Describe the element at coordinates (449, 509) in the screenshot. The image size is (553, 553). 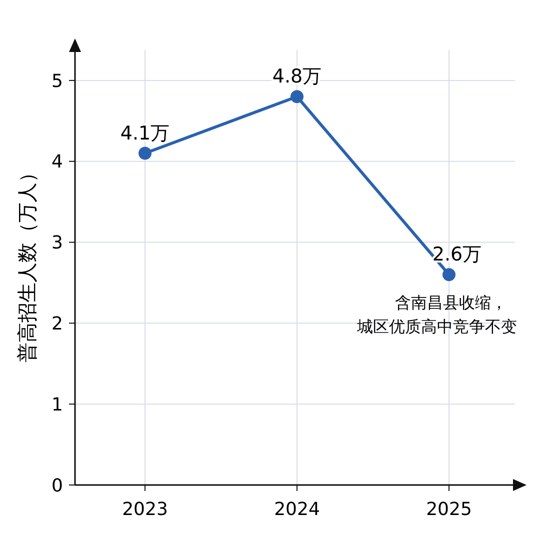
I see `x-tick-label: 2025` at that location.